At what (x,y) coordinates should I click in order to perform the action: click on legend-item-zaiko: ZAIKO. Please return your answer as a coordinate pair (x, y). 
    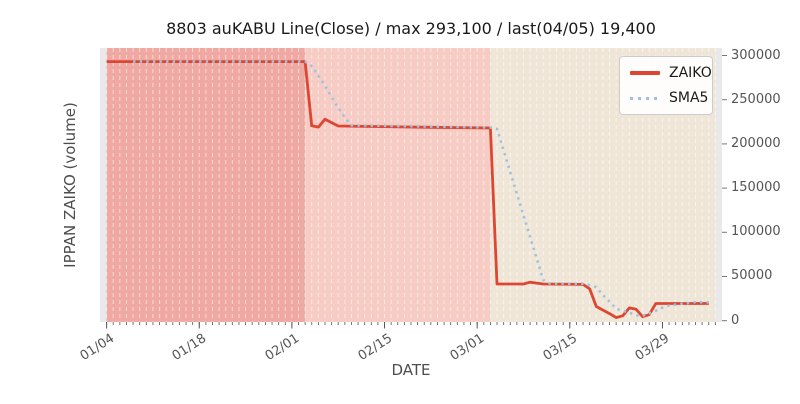
    Looking at the image, I should click on (671, 73).